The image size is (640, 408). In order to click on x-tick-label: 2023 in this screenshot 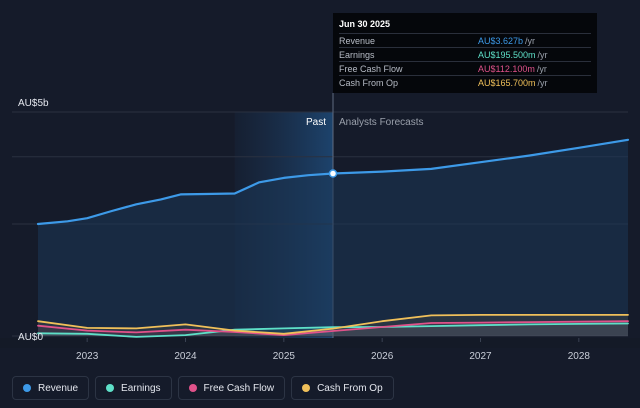, I will do `click(87, 356)`.